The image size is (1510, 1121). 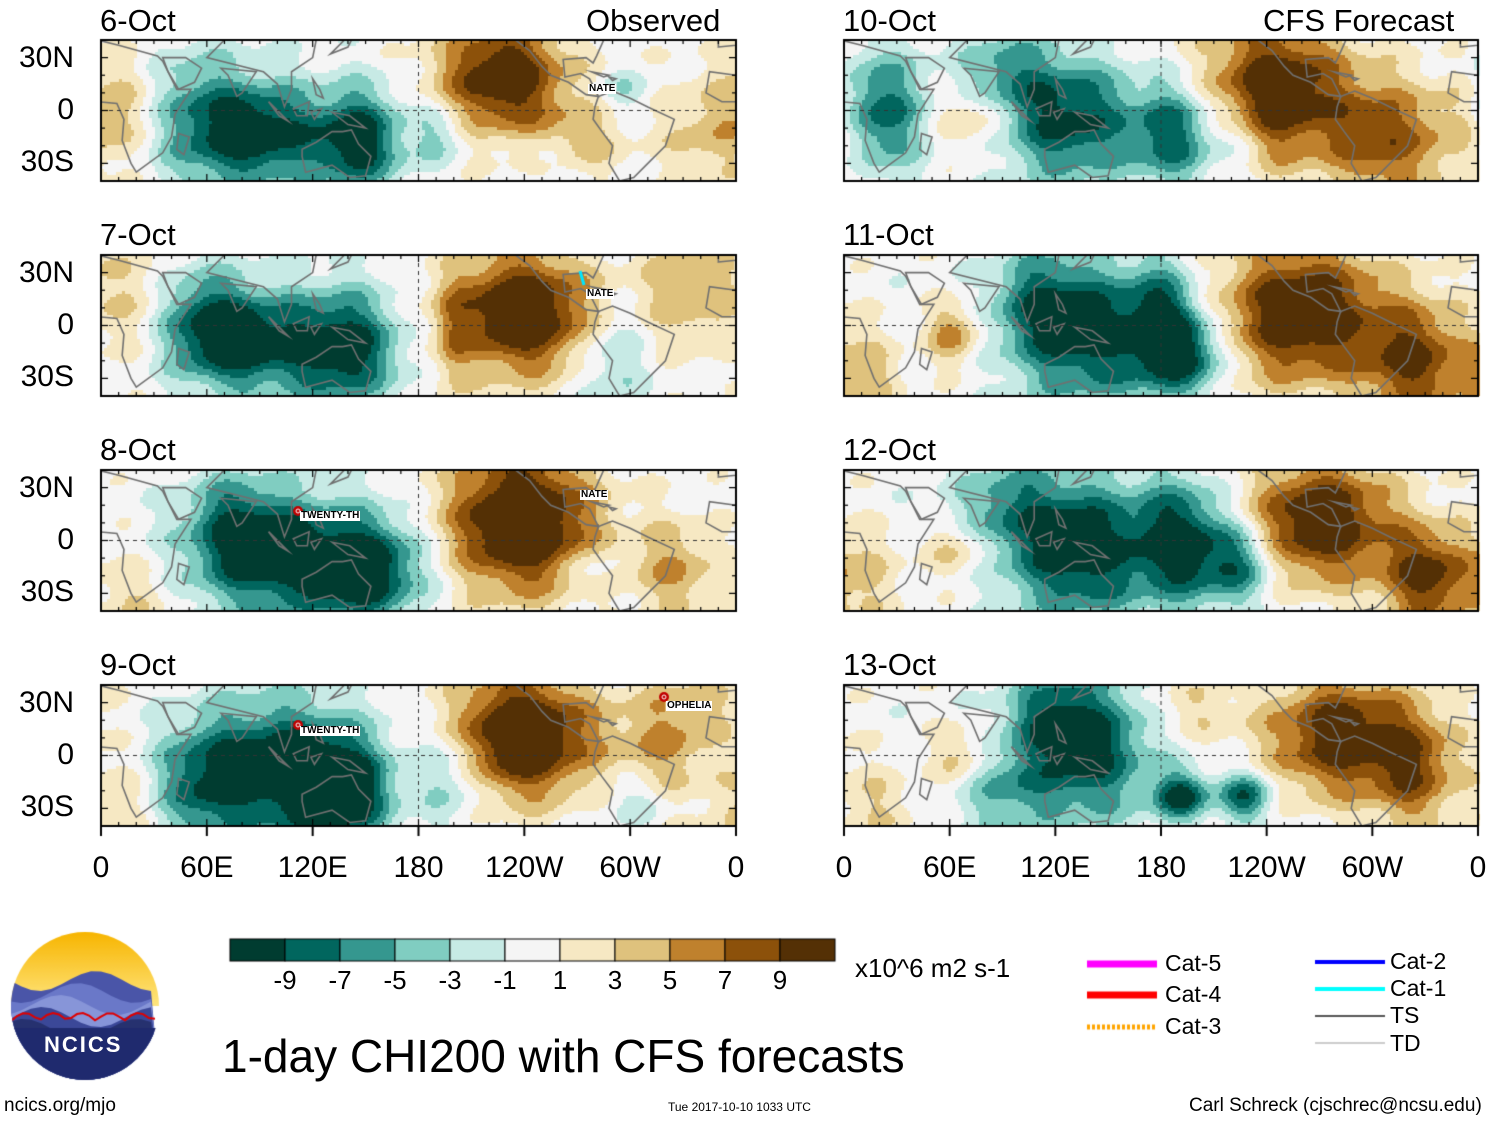 I want to click on panel-date-8-oct: 8-Oct, so click(x=138, y=449).